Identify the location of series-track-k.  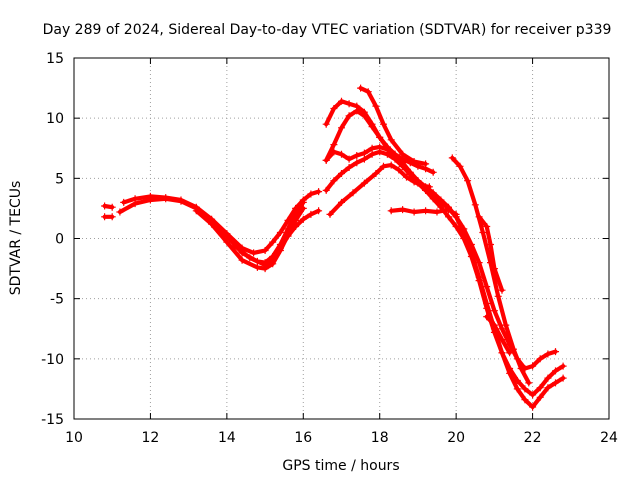
(379, 189).